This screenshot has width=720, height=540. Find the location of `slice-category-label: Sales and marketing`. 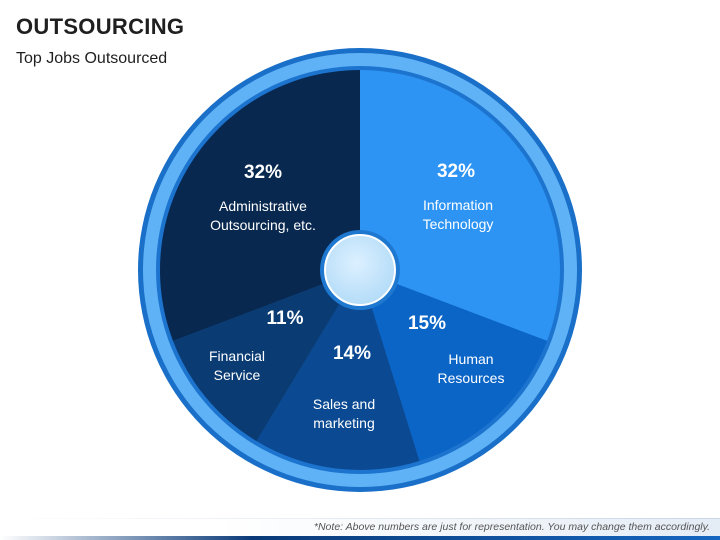

slice-category-label: Sales and marketing is located at coordinates (344, 413).